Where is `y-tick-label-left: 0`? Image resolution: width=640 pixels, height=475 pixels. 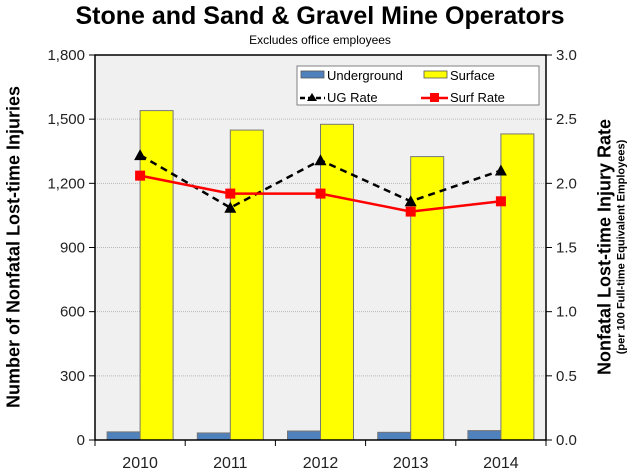
y-tick-label-left: 0 is located at coordinates (81, 440).